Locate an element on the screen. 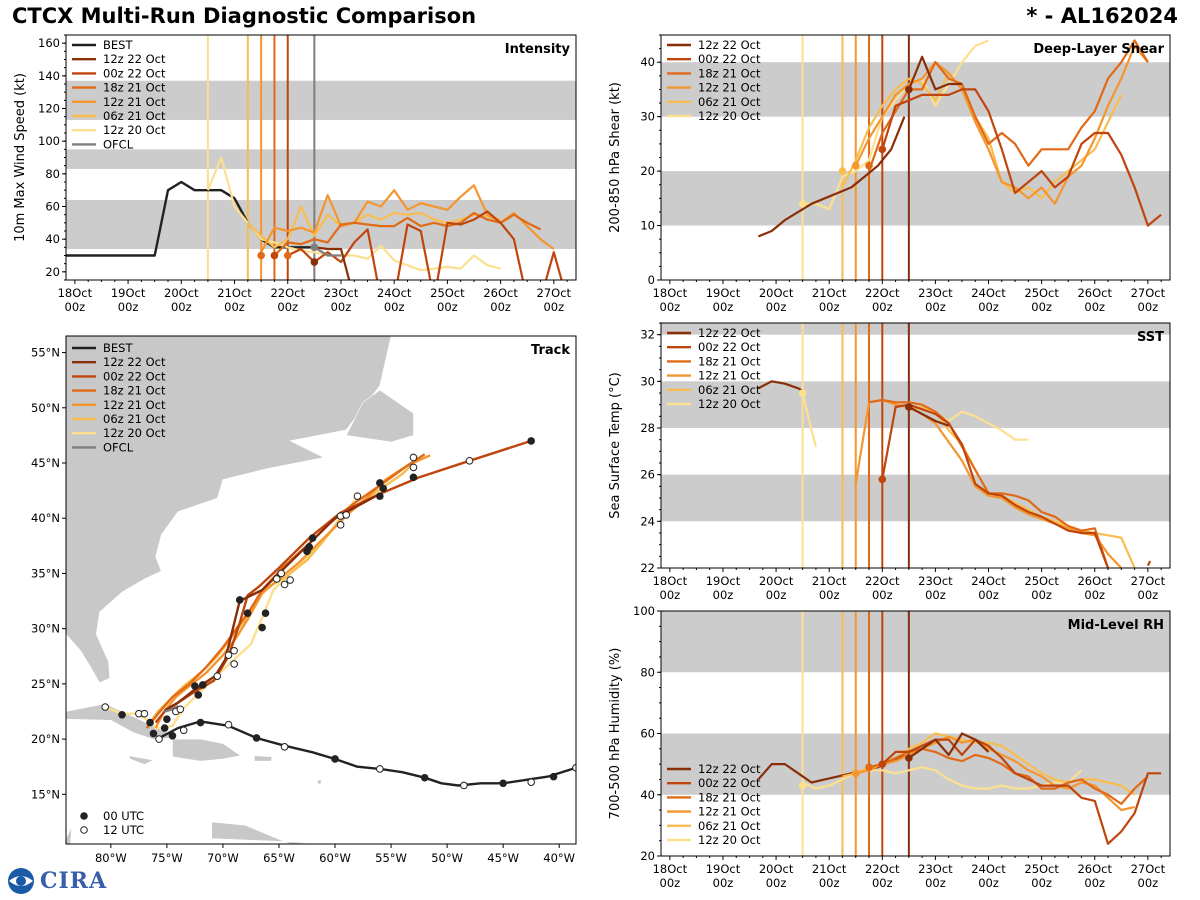 The height and width of the screenshot is (900, 1200). intensity-xtick-date: 24Oct is located at coordinates (394, 293).